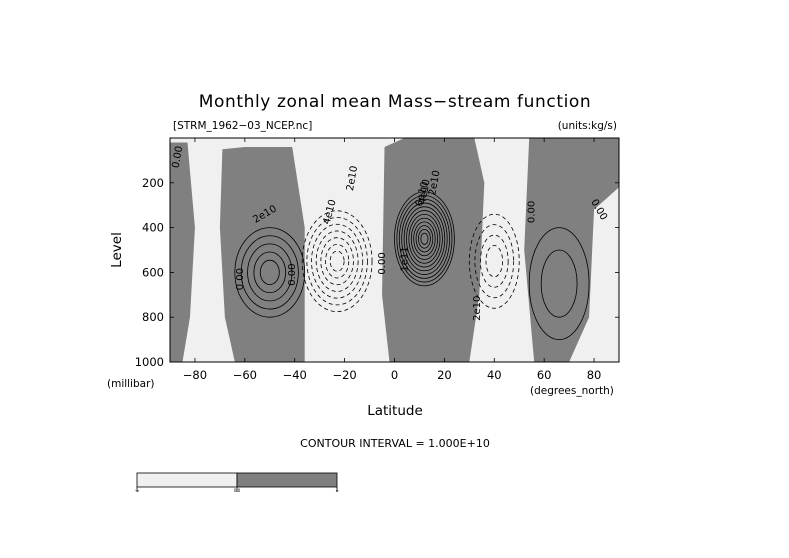 The image size is (789, 558). What do you see at coordinates (153, 228) in the screenshot?
I see `y-tick-label: 400` at bounding box center [153, 228].